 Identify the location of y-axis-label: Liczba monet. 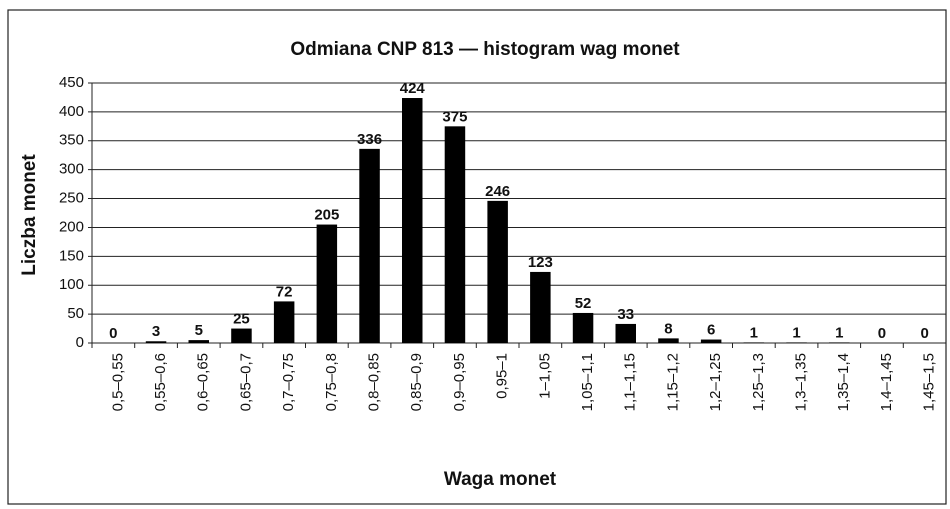
(29, 215).